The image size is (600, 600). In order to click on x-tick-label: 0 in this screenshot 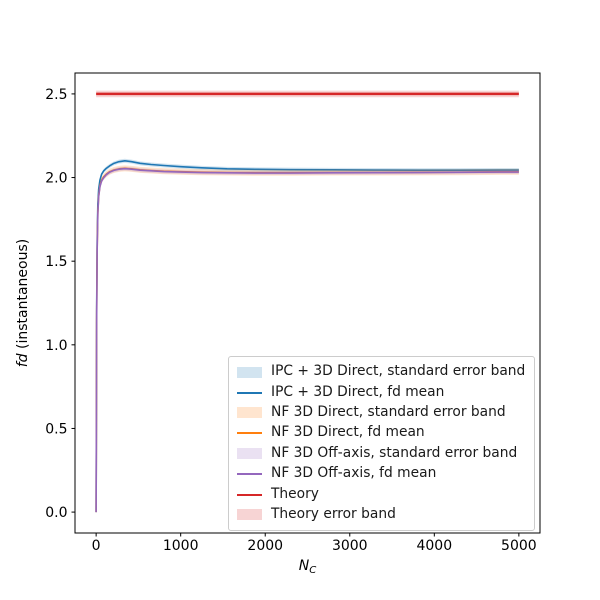, I will do `click(96, 546)`.